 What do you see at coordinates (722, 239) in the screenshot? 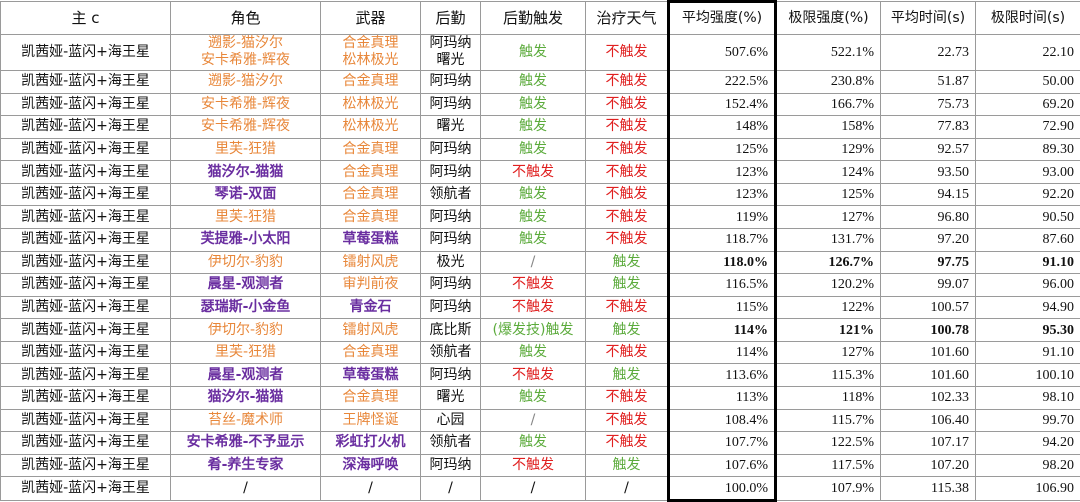
I see `table-cell: 118.7%` at bounding box center [722, 239].